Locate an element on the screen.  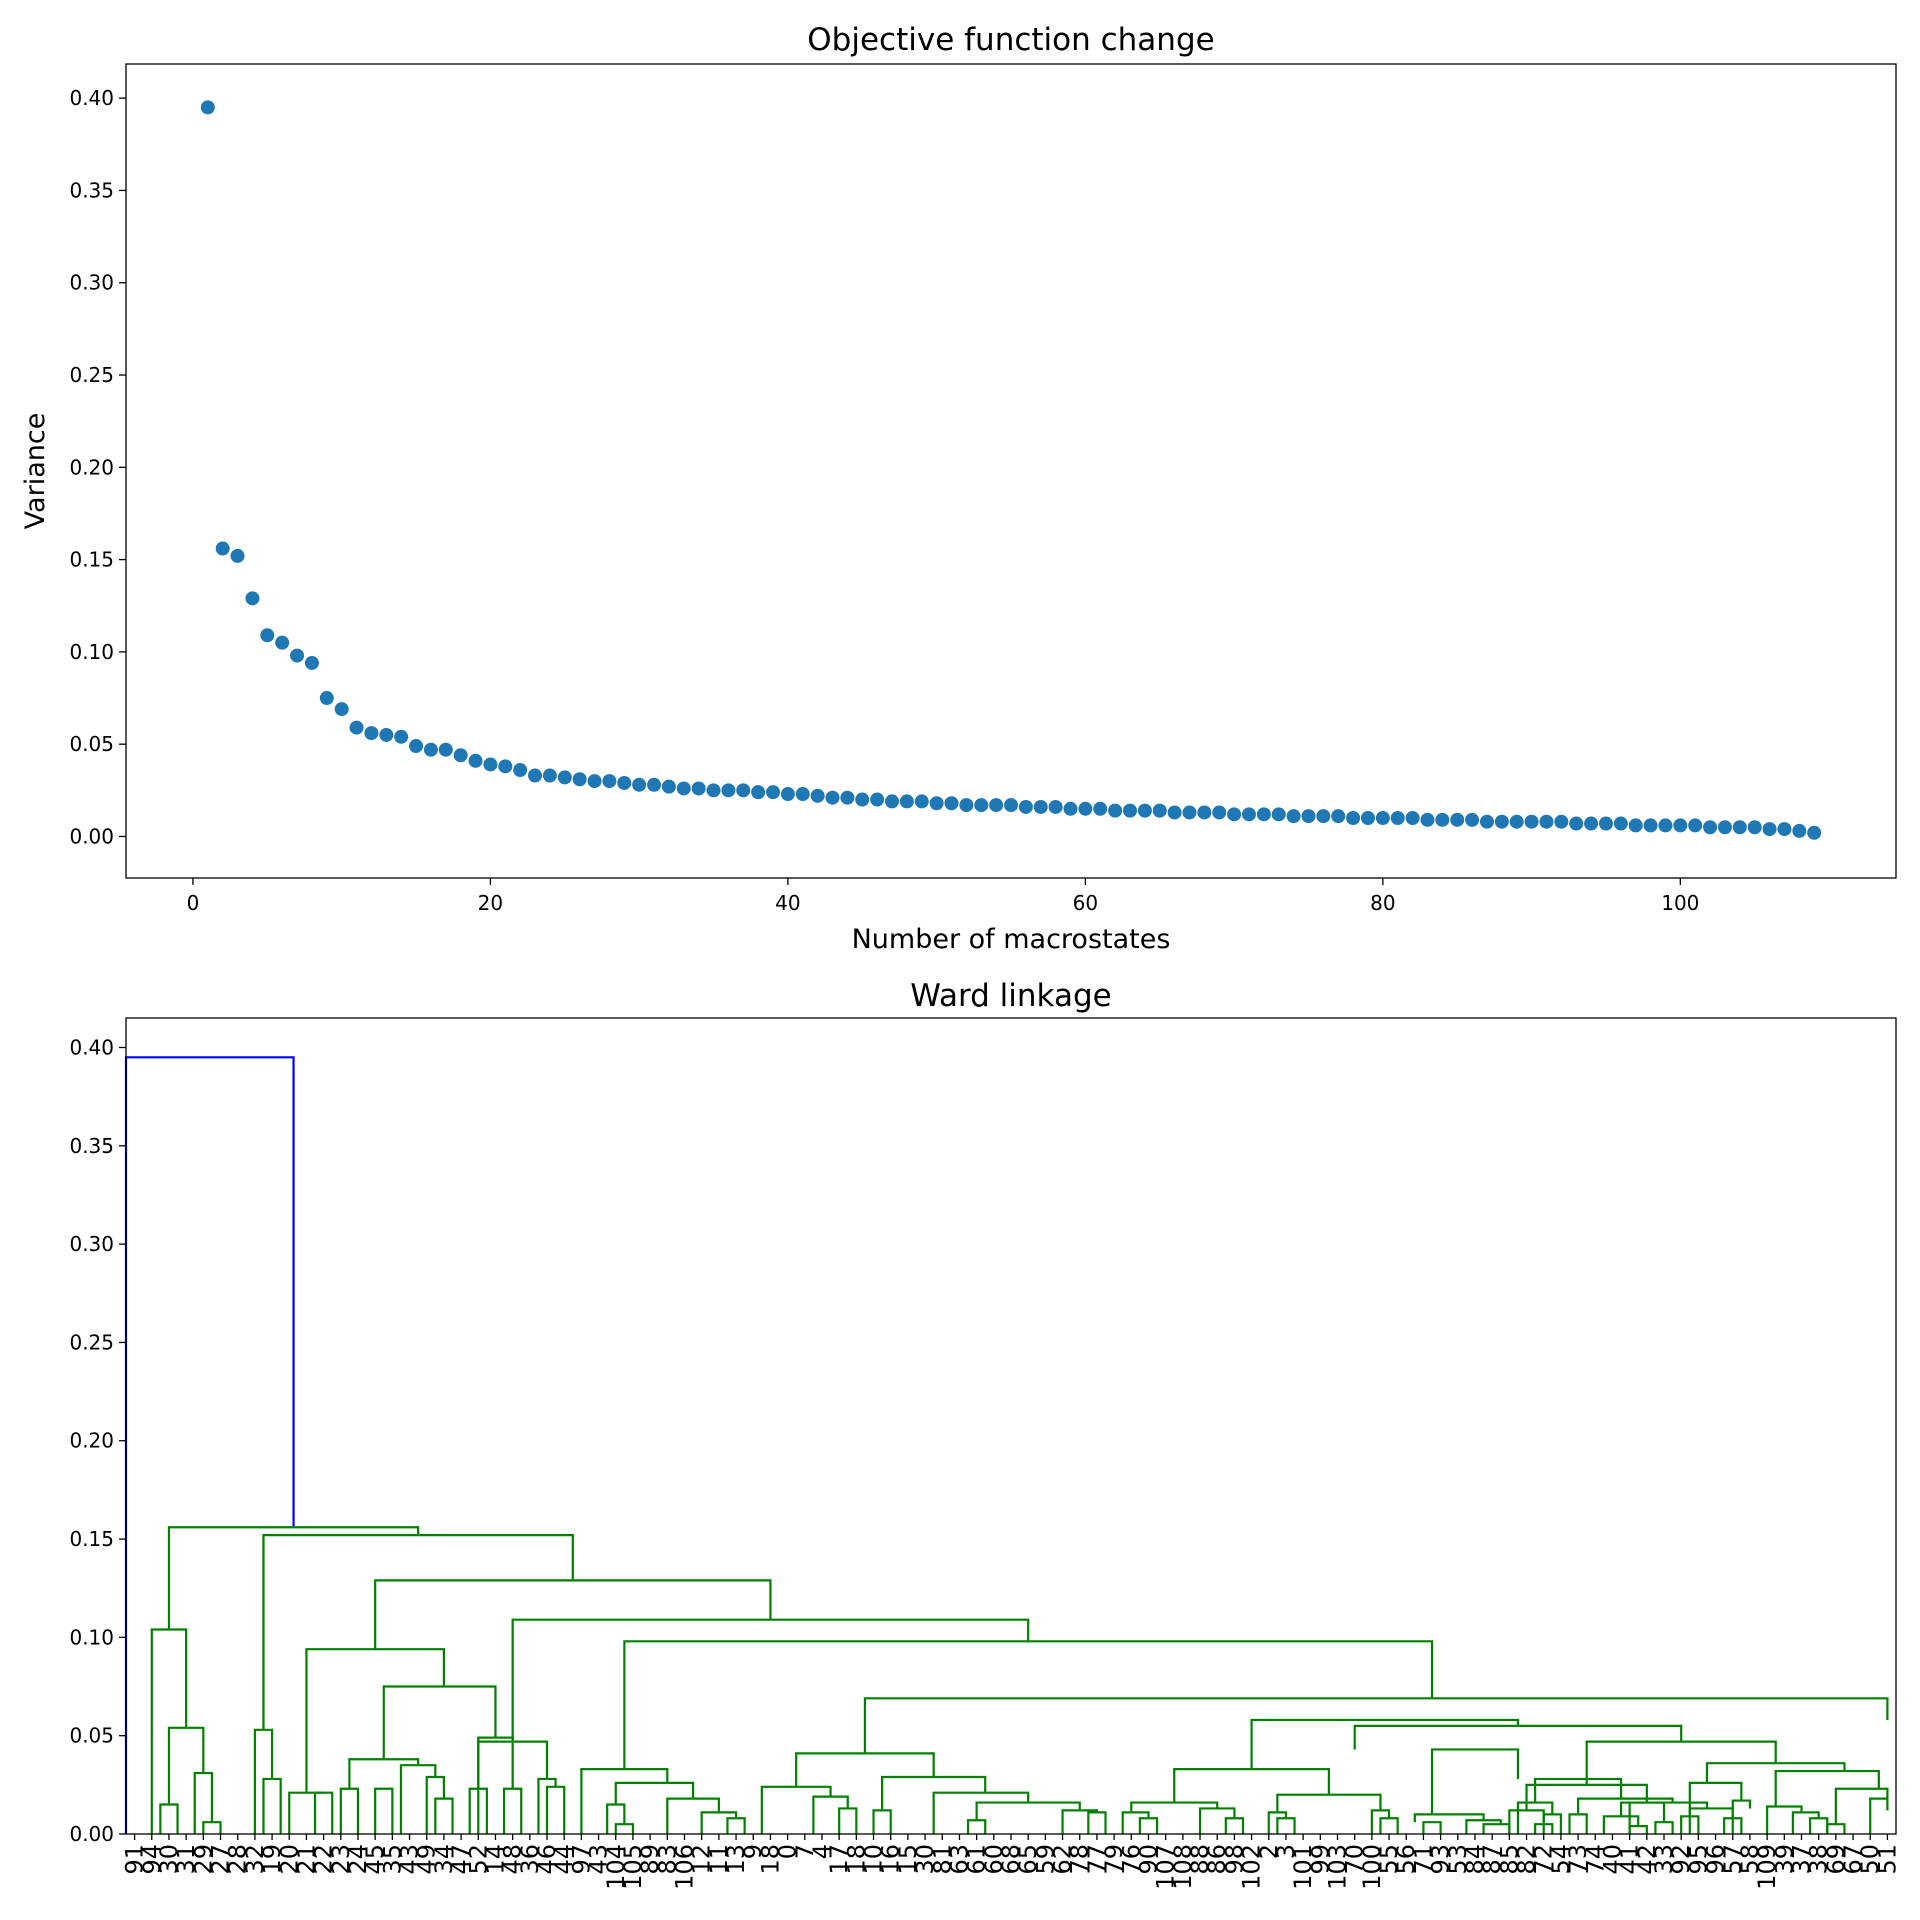
dendrogram-leaf-label: 68 is located at coordinates (1011, 1859).